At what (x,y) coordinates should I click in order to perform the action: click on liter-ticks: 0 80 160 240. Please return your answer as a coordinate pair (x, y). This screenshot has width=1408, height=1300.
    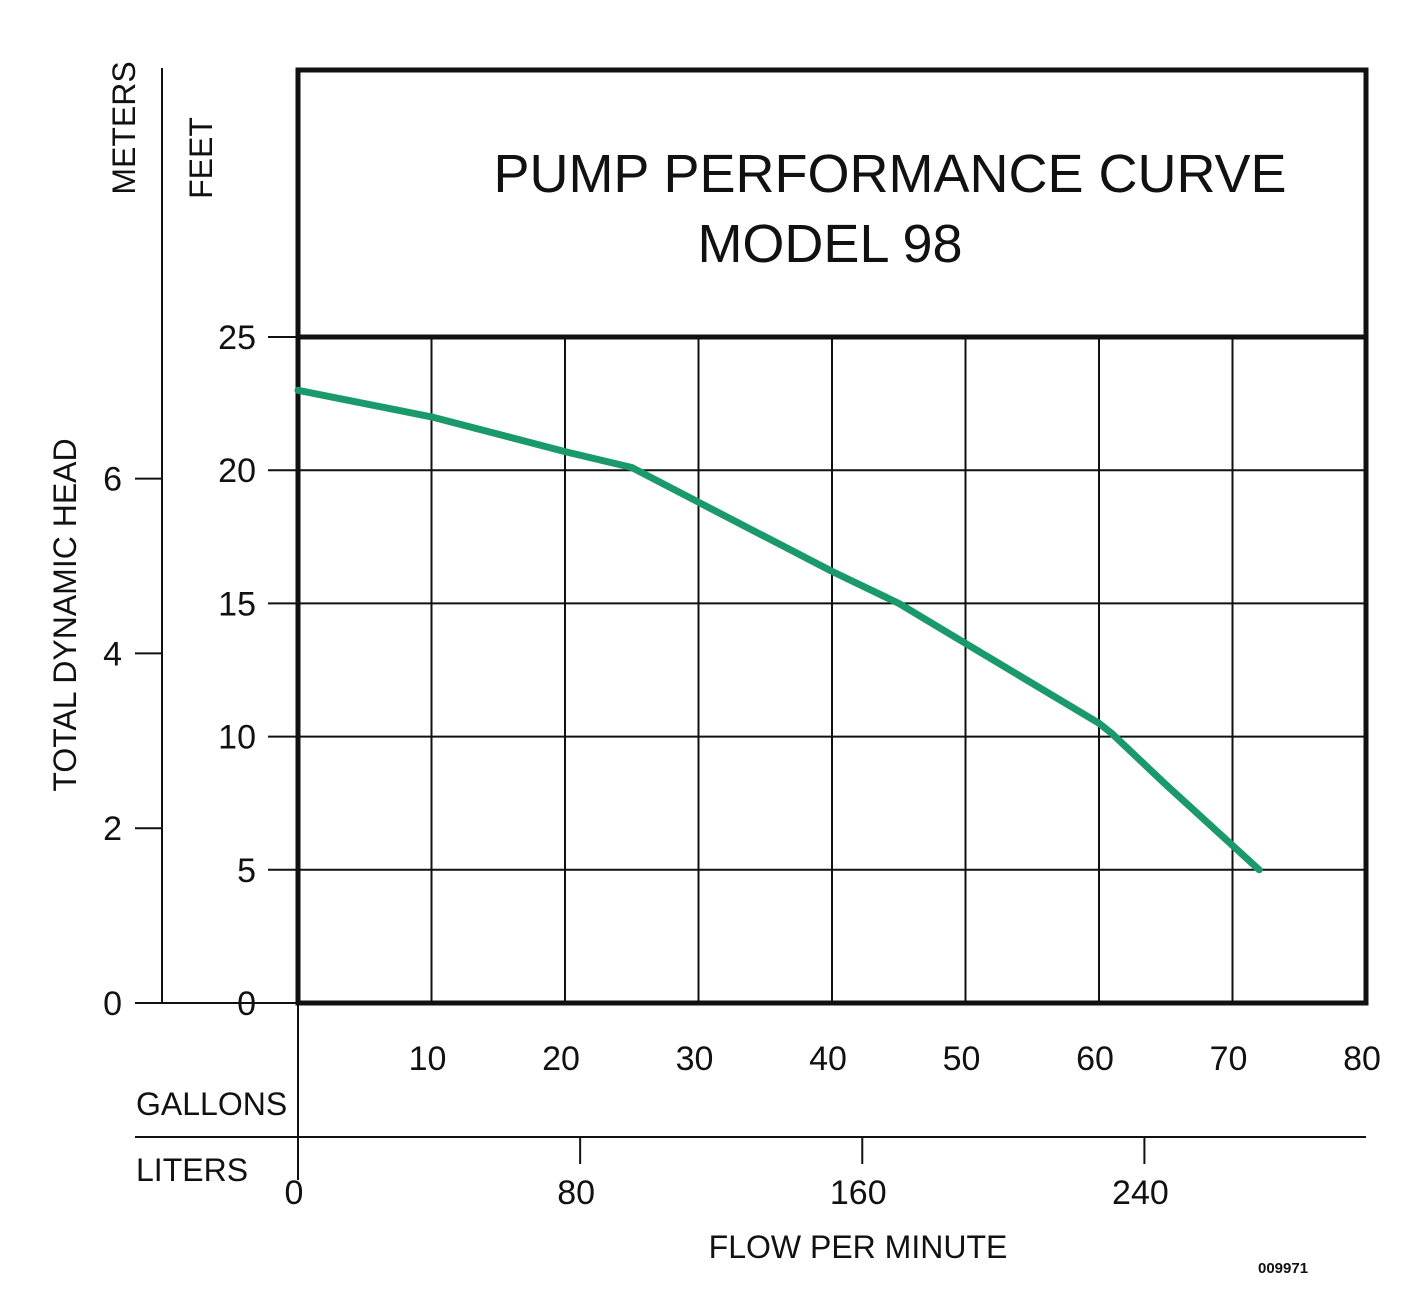
    Looking at the image, I should click on (727, 1174).